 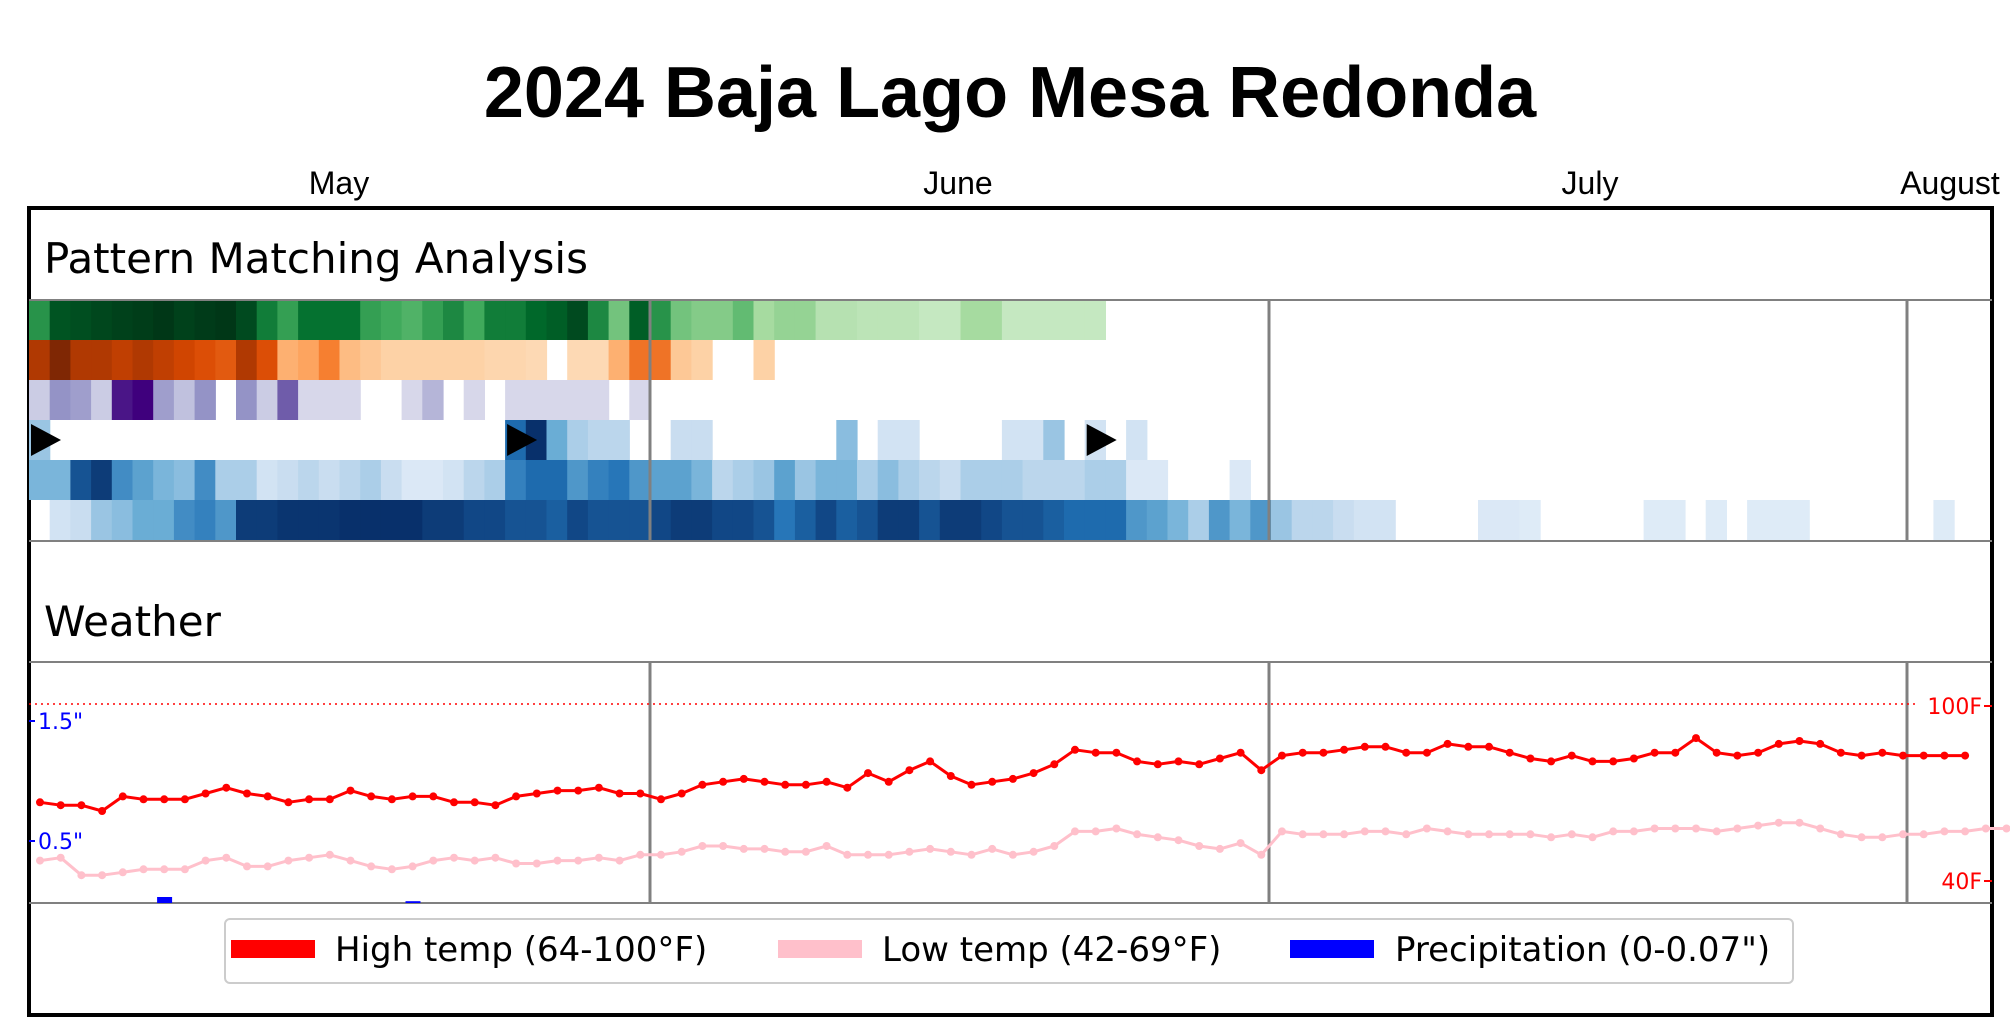 I want to click on precipitation-bars, so click(x=289, y=900).